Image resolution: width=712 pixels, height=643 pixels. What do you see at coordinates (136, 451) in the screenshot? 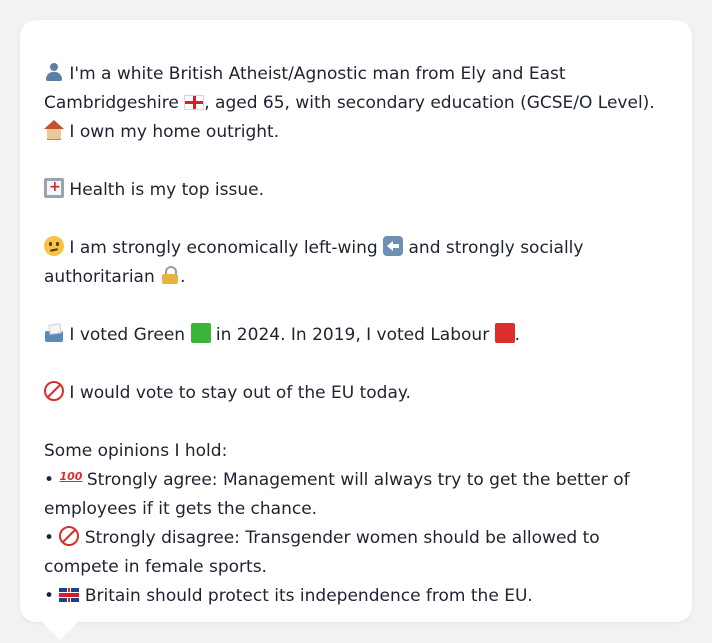
I see `opinions-heading: Some opinions I hold:` at bounding box center [136, 451].